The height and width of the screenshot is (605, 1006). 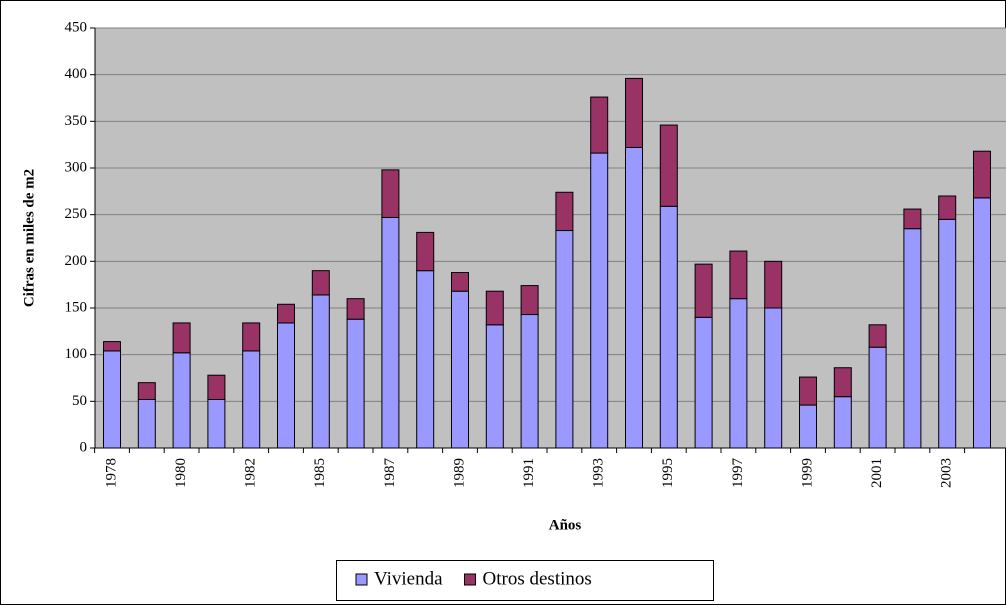 I want to click on x-axis-label: Años, so click(x=565, y=525).